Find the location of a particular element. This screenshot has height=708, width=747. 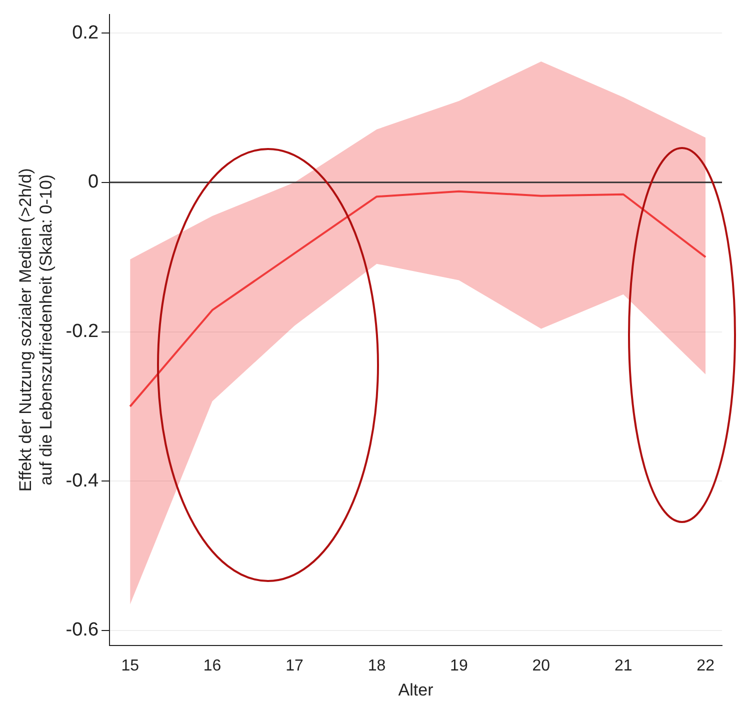

x-tick-label: 20 is located at coordinates (541, 665).